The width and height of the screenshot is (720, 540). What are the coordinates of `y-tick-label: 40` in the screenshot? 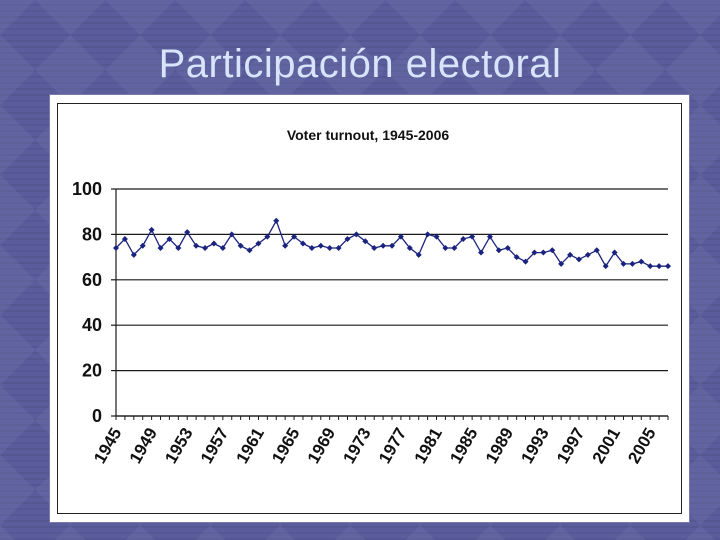 It's located at (92, 325).